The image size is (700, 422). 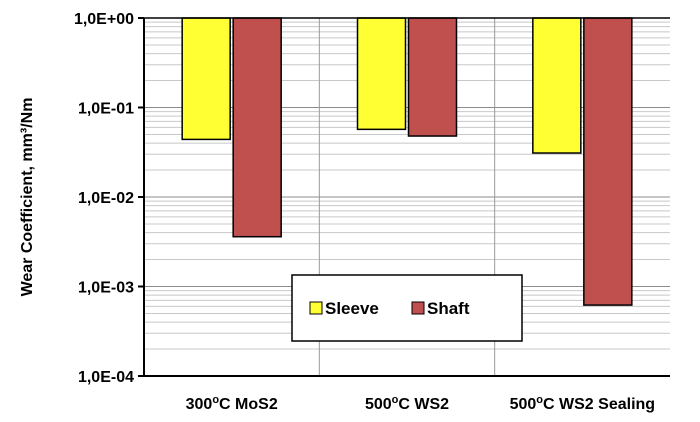 What do you see at coordinates (582, 403) in the screenshot?
I see `x-category-label: 500oC WS2 Sealing` at bounding box center [582, 403].